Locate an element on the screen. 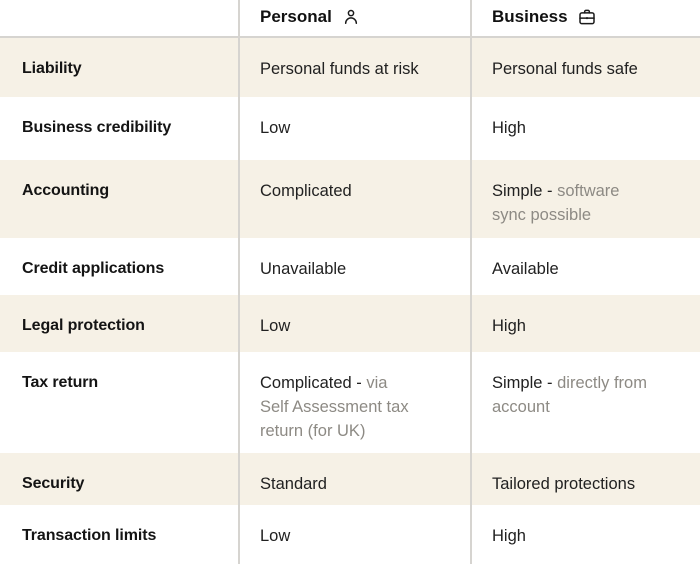 The width and height of the screenshot is (700, 564). business-value: Available is located at coordinates (525, 269).